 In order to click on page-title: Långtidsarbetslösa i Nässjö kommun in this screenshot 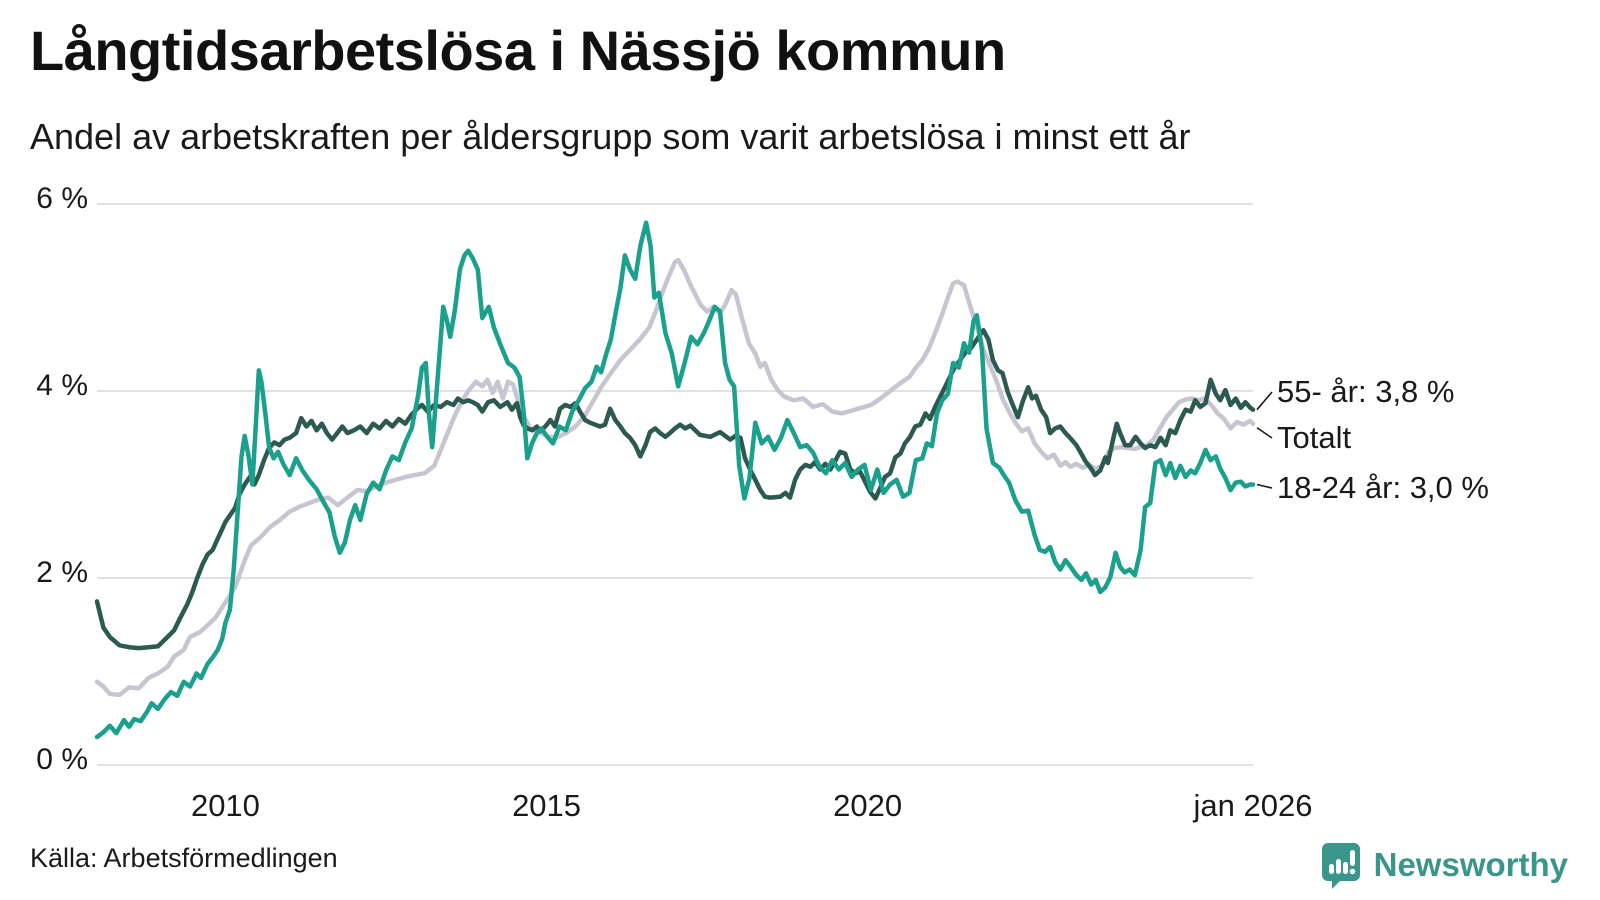, I will do `click(518, 50)`.